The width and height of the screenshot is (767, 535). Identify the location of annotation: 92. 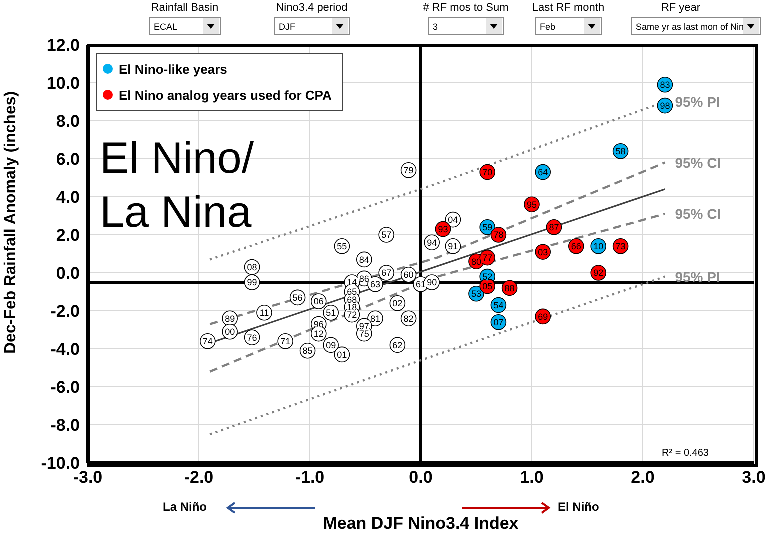
(599, 273).